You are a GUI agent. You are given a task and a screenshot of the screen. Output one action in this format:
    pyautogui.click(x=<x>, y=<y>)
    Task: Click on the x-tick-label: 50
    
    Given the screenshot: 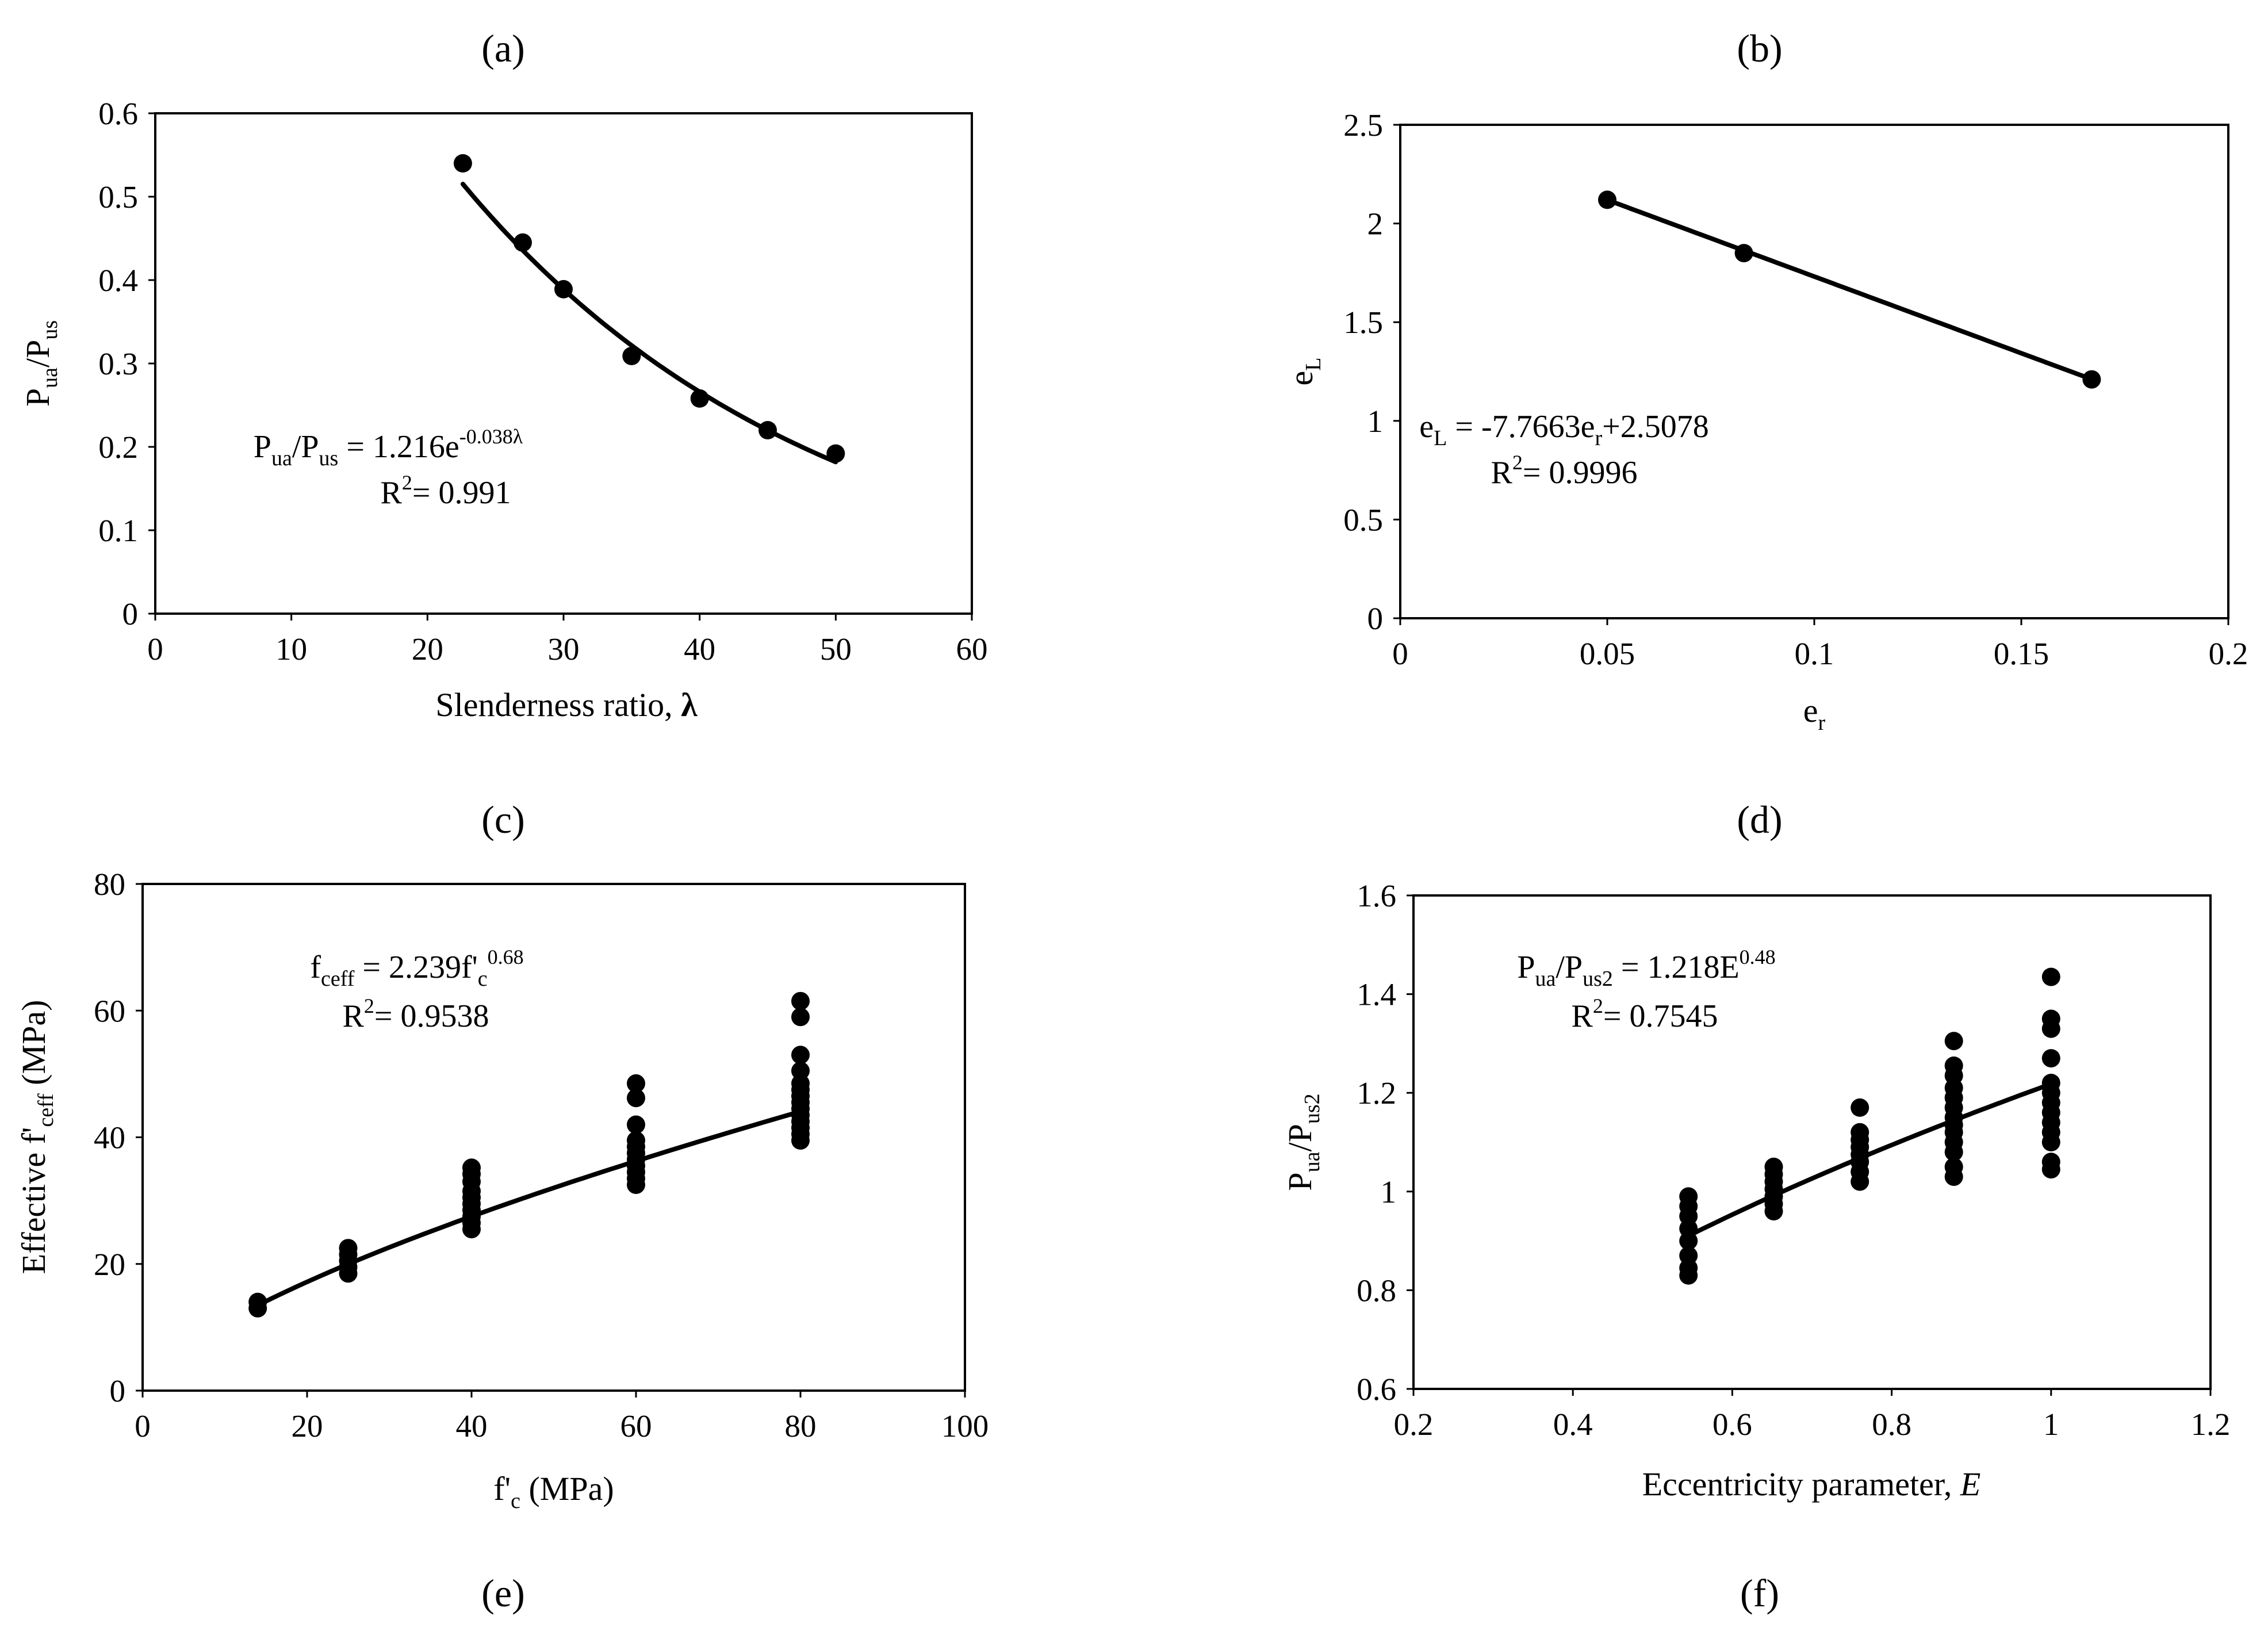 What is the action you would take?
    pyautogui.click(x=836, y=649)
    